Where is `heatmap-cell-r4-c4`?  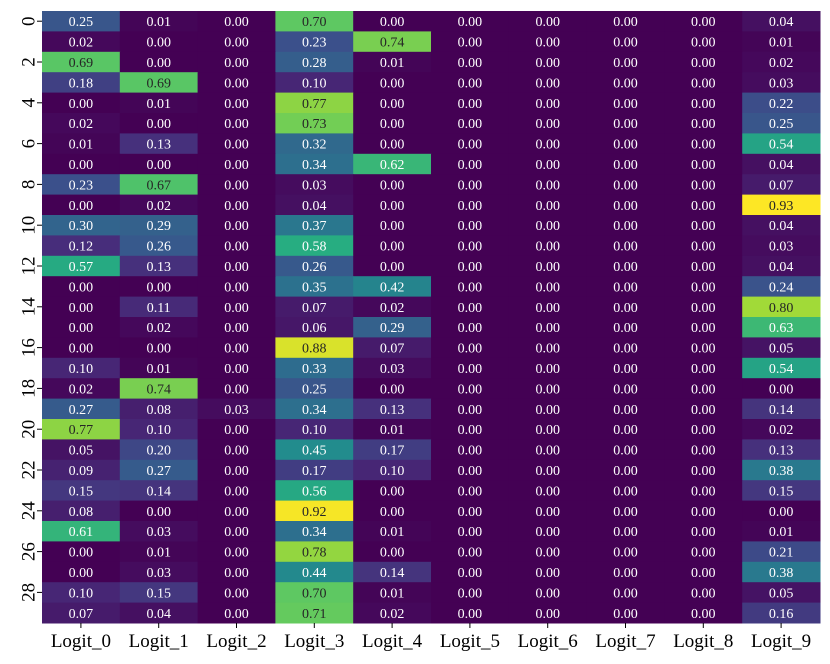
heatmap-cell-r4-c4 is located at coordinates (392, 103).